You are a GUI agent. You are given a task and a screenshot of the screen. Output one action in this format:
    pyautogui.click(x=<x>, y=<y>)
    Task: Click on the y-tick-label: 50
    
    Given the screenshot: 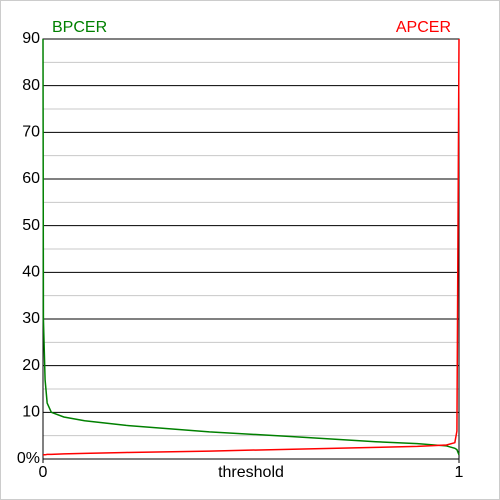 What is the action you would take?
    pyautogui.click(x=31, y=225)
    